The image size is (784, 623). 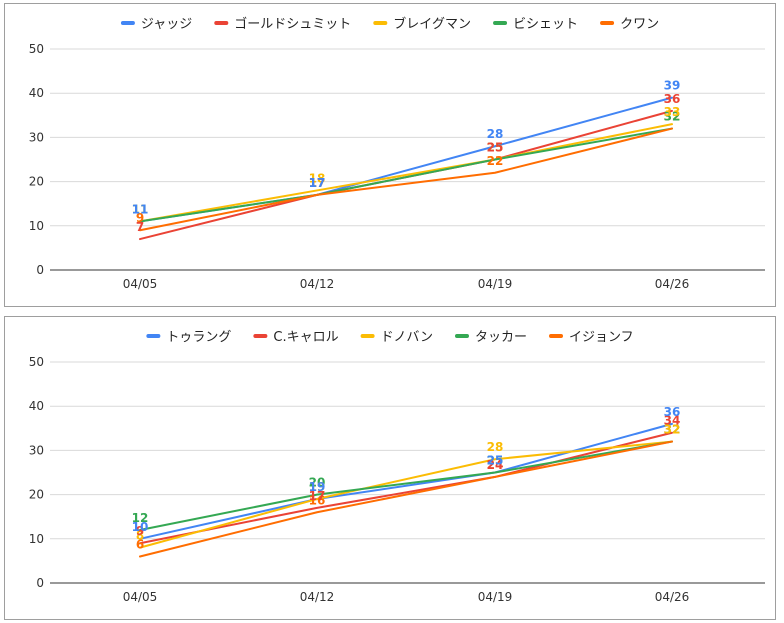 What do you see at coordinates (317, 483) in the screenshot?
I see `data-label: 20` at bounding box center [317, 483].